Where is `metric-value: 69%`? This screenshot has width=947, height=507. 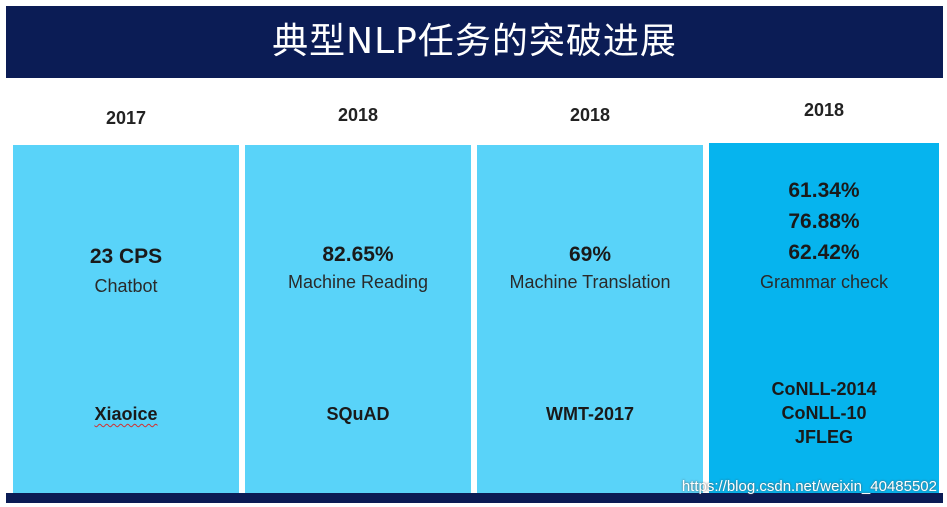 metric-value: 69% is located at coordinates (590, 254).